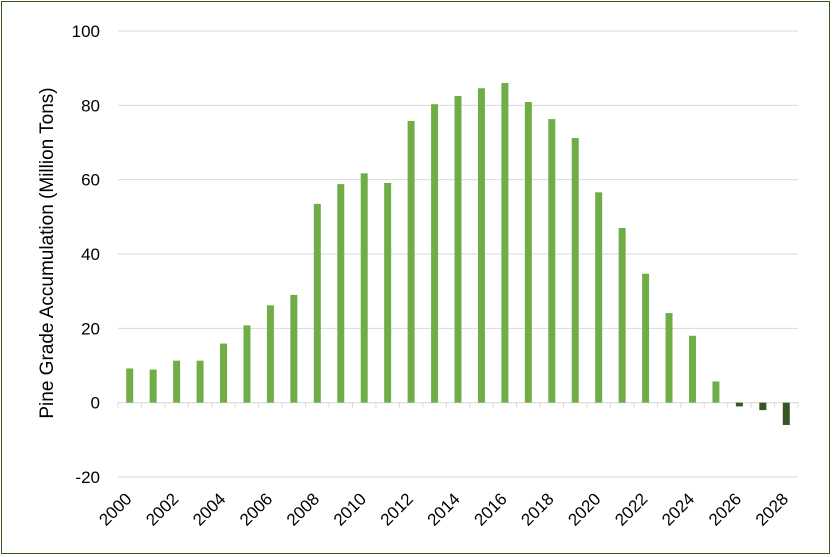  I want to click on bar-2007, so click(294, 348).